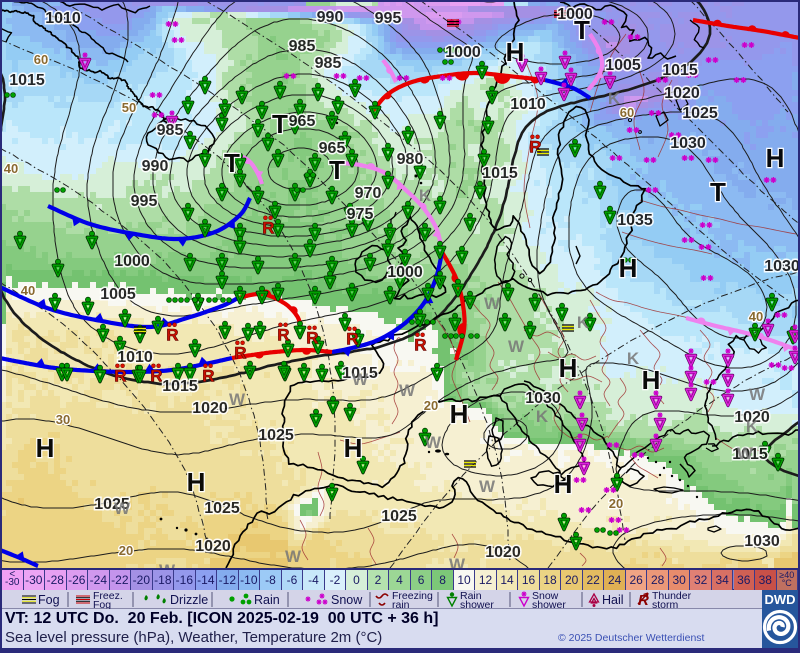 The image size is (800, 653). I want to click on svg-text: 30, so click(63, 419).